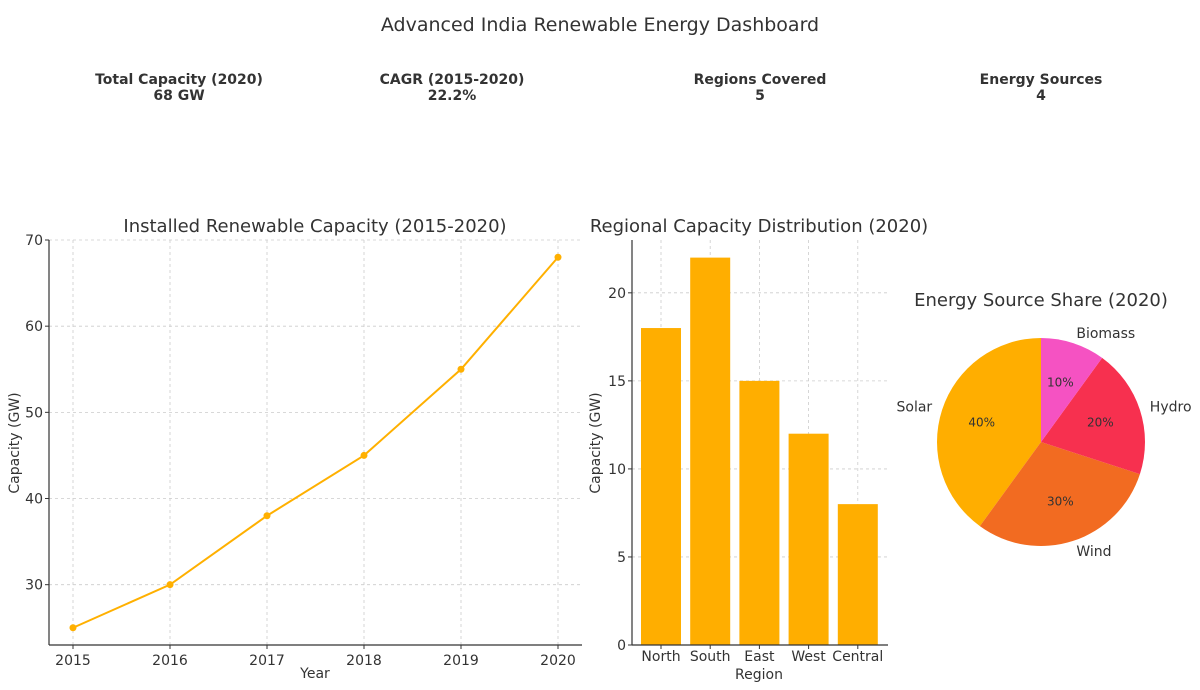 This screenshot has height=690, width=1200. I want to click on line-chart-xtick-label: 2017, so click(267, 661).